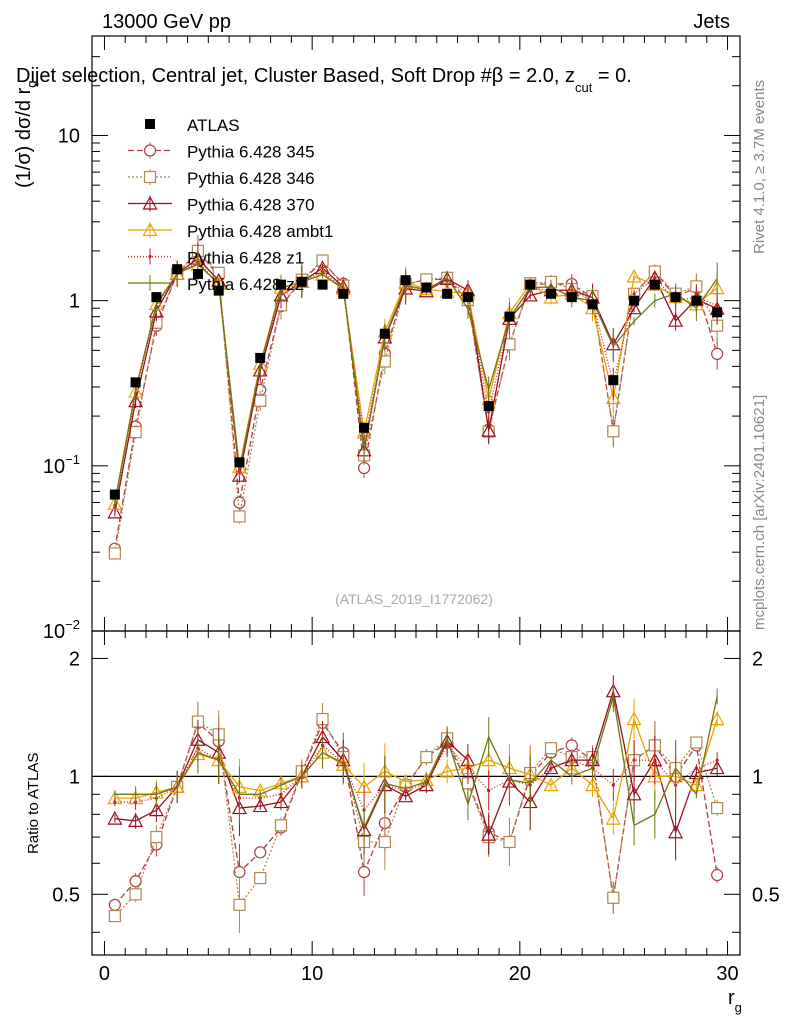 Image resolution: width=786 pixels, height=1024 pixels. I want to click on y-tick-label: 10, so click(69, 136).